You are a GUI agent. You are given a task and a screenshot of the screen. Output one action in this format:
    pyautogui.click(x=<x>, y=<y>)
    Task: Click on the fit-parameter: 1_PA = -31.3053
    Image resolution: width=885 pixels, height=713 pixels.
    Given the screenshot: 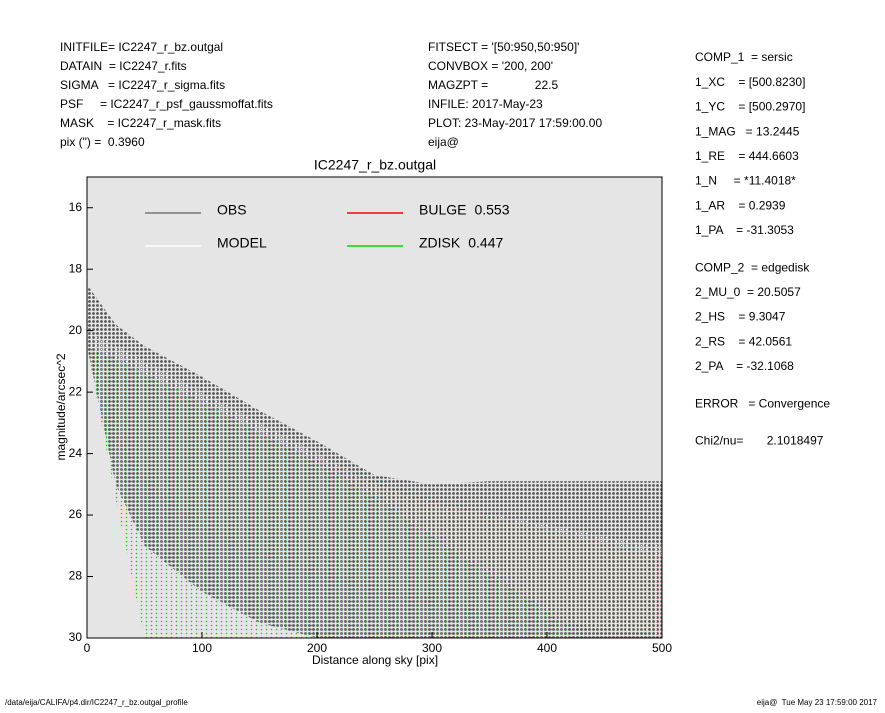 What is the action you would take?
    pyautogui.click(x=744, y=230)
    